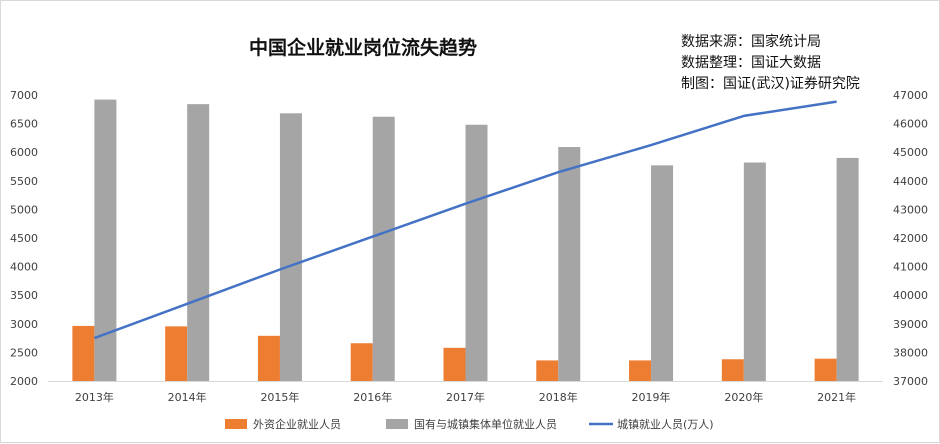 The image size is (940, 444). I want to click on y-right-tick-label: 46000, so click(910, 124).